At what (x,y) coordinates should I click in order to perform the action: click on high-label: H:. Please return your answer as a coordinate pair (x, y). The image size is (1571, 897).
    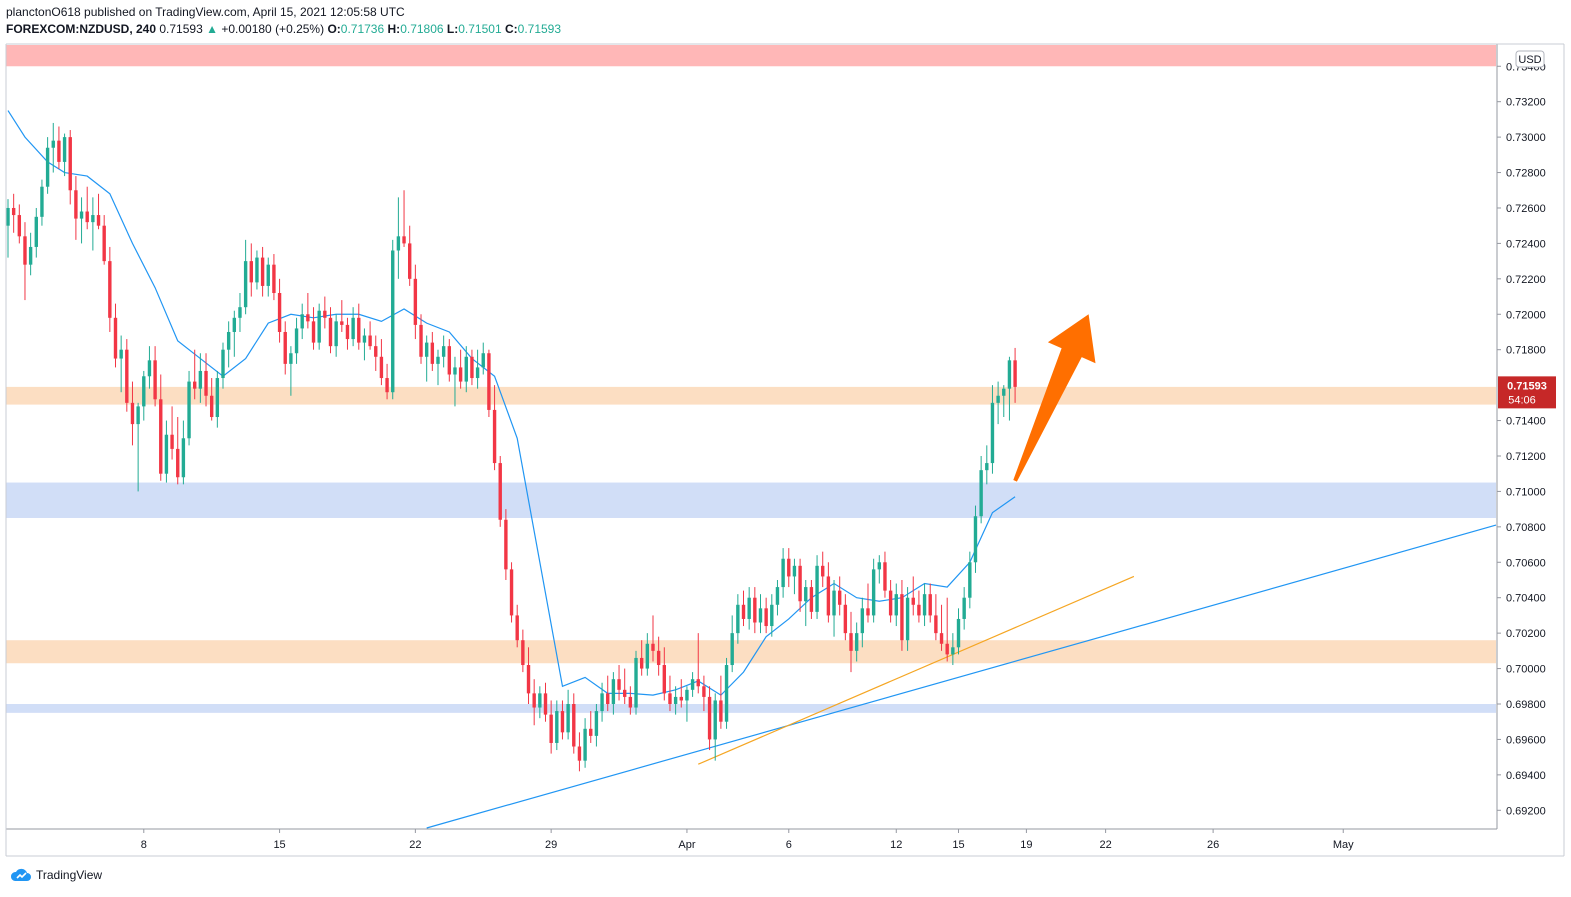
    Looking at the image, I should click on (394, 29).